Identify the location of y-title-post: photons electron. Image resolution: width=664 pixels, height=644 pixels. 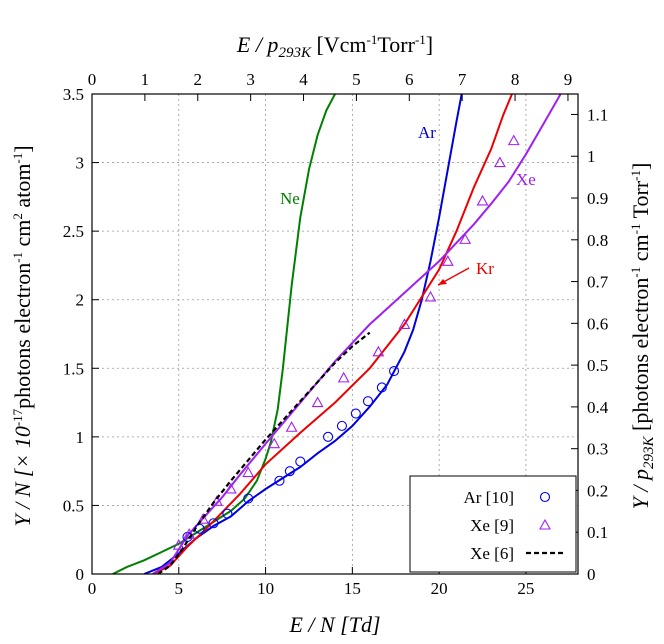
(22, 336).